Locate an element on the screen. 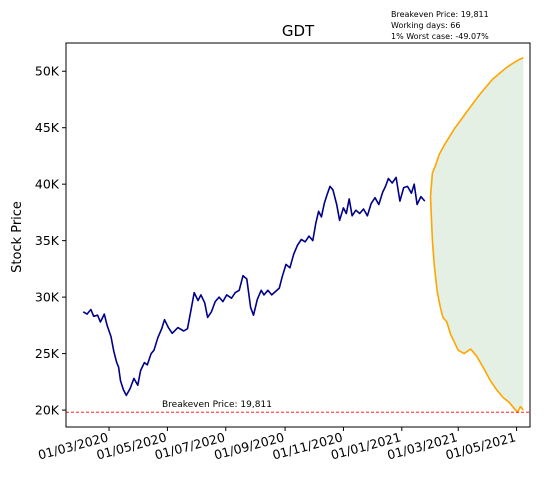 The image size is (549, 482). y-tick-label: 20K is located at coordinates (47, 410).